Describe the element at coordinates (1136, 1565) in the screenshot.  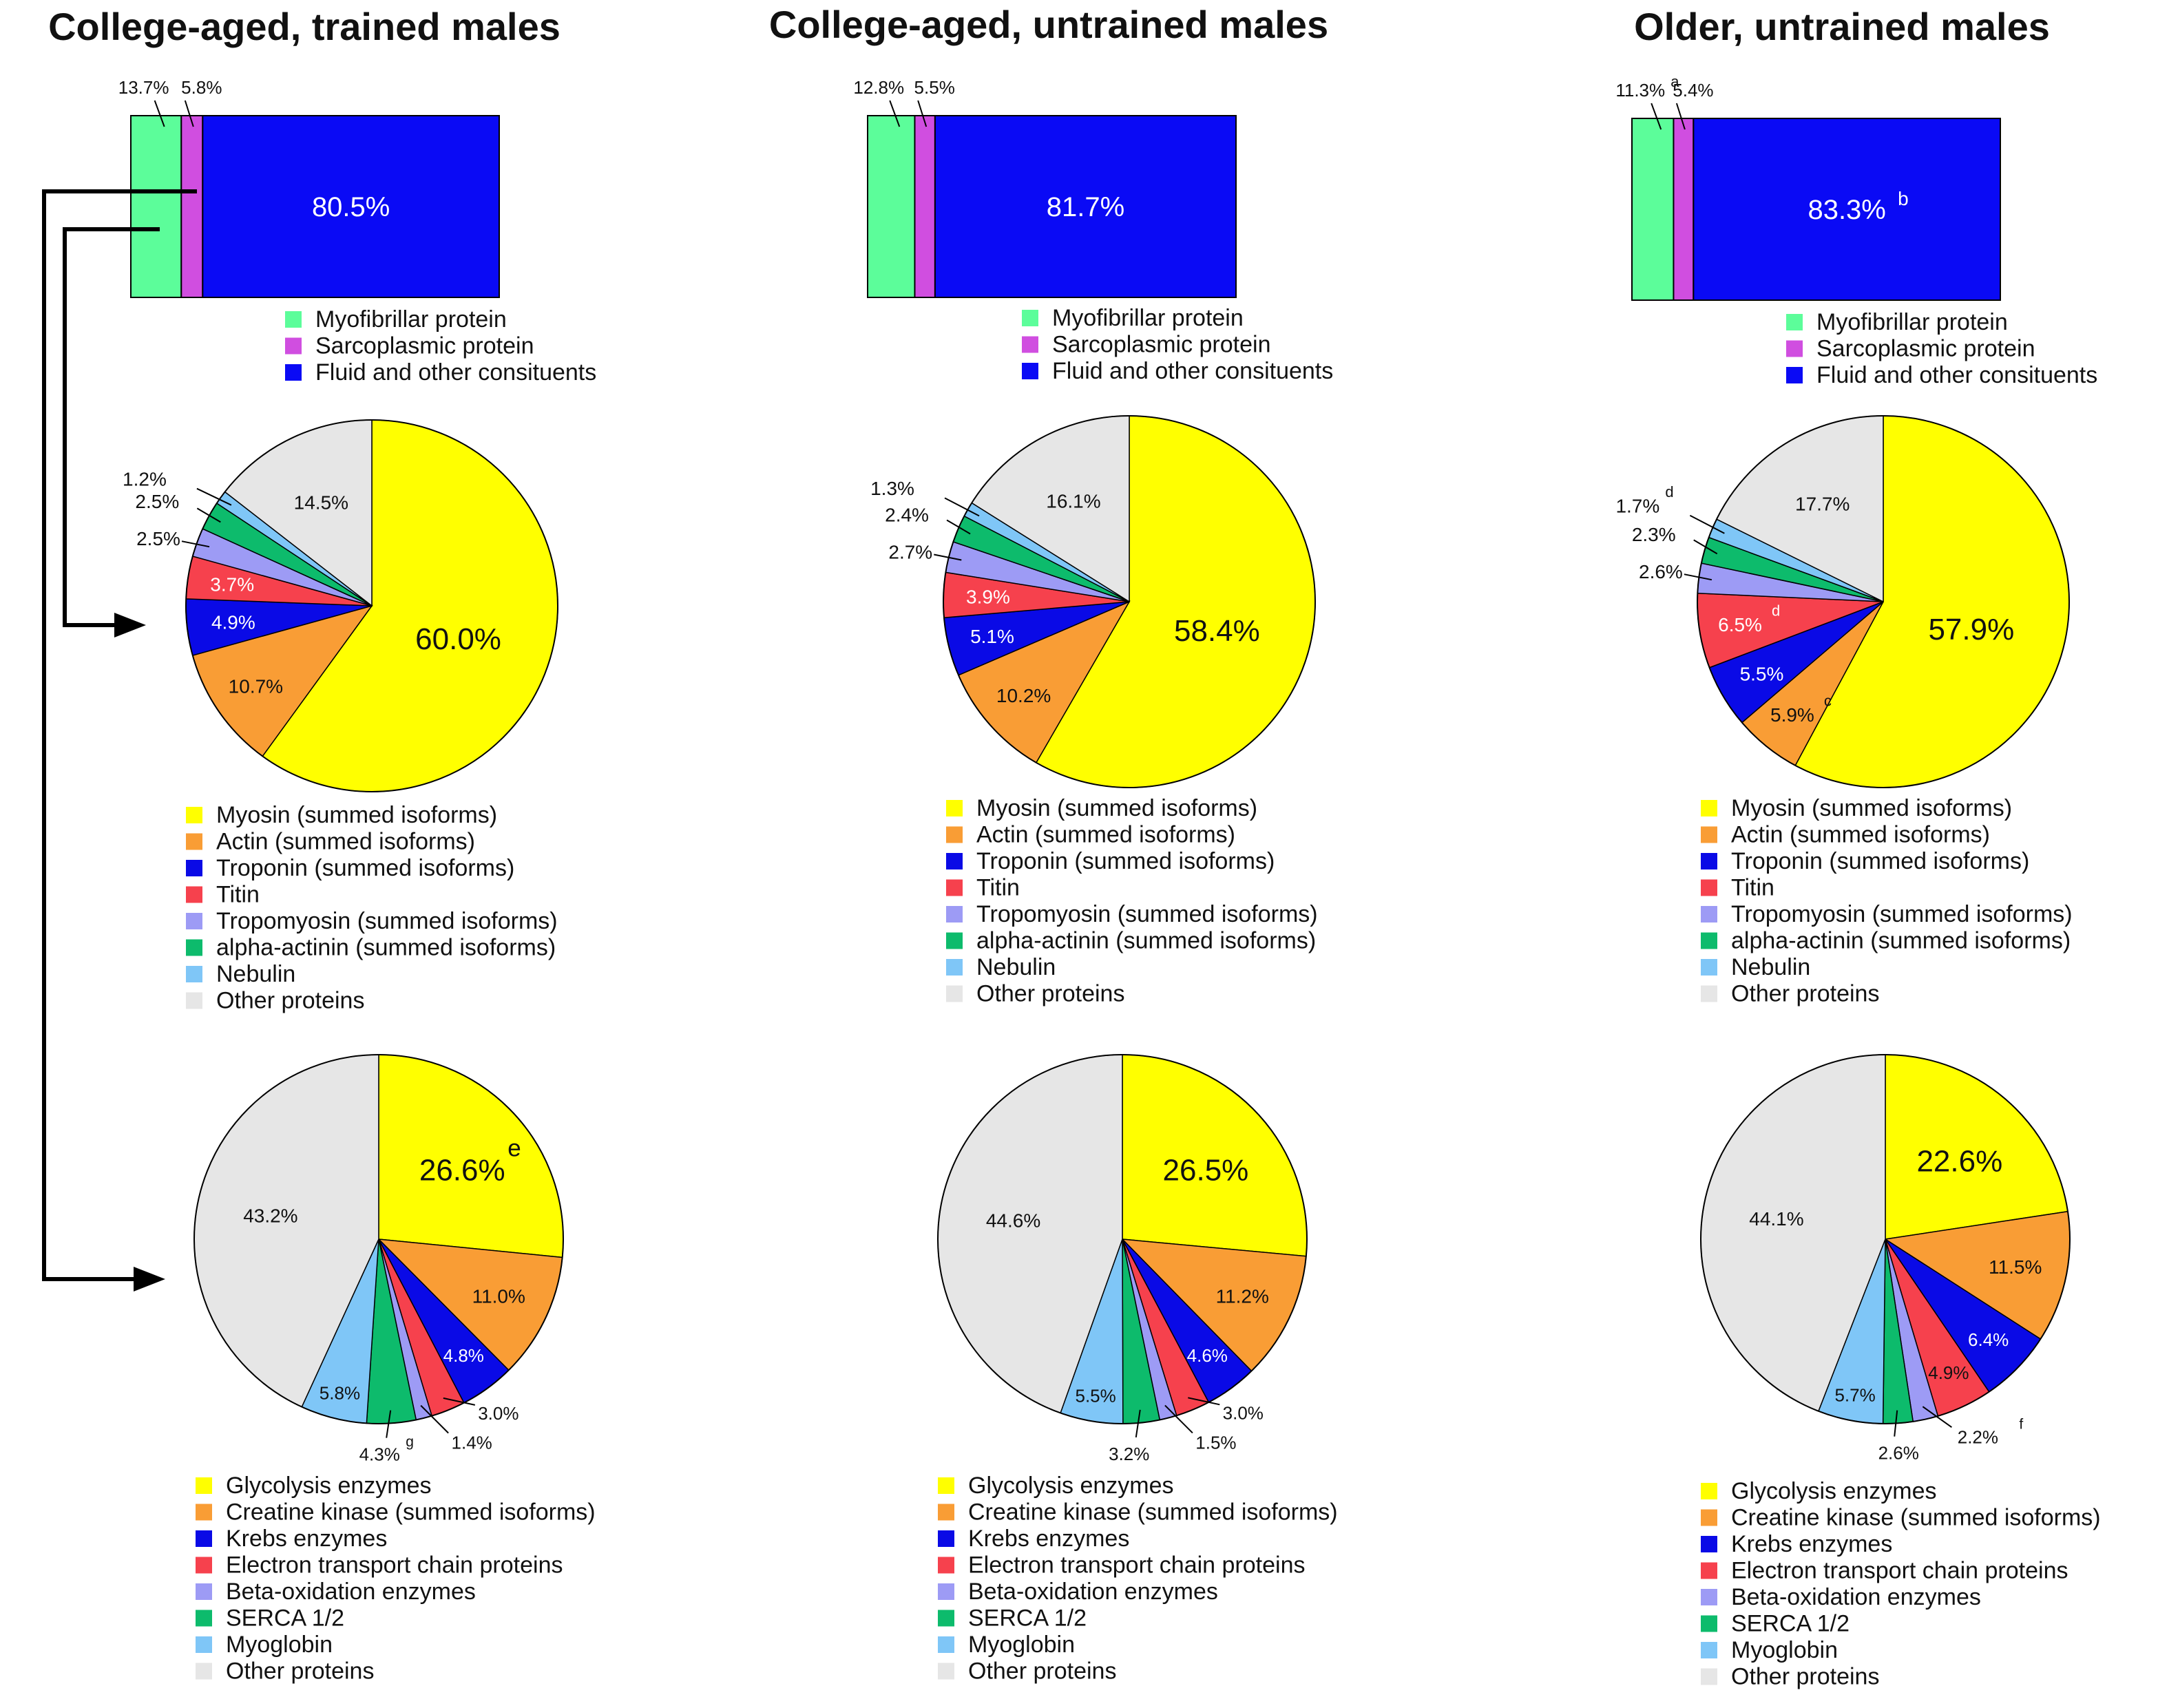
I see `legend-label: Electron transport chain proteins` at that location.